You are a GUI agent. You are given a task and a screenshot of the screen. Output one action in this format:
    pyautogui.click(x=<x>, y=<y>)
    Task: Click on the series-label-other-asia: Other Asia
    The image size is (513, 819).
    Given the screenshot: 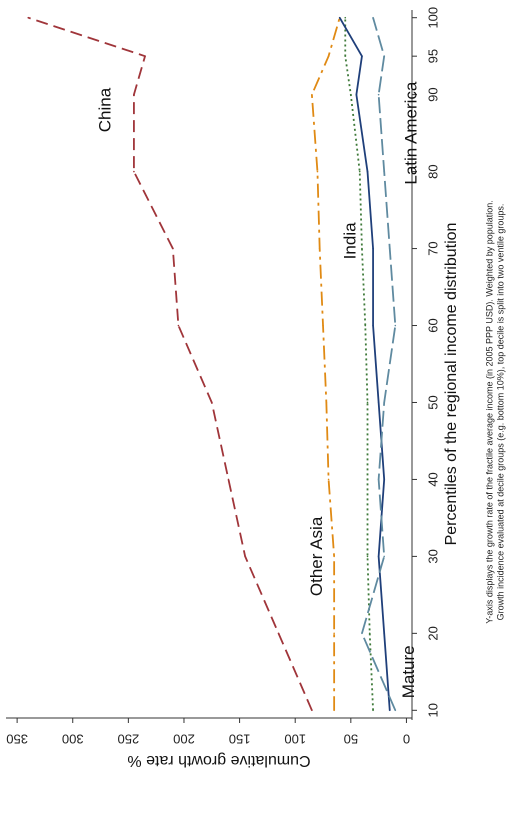 What is the action you would take?
    pyautogui.click(x=316, y=556)
    